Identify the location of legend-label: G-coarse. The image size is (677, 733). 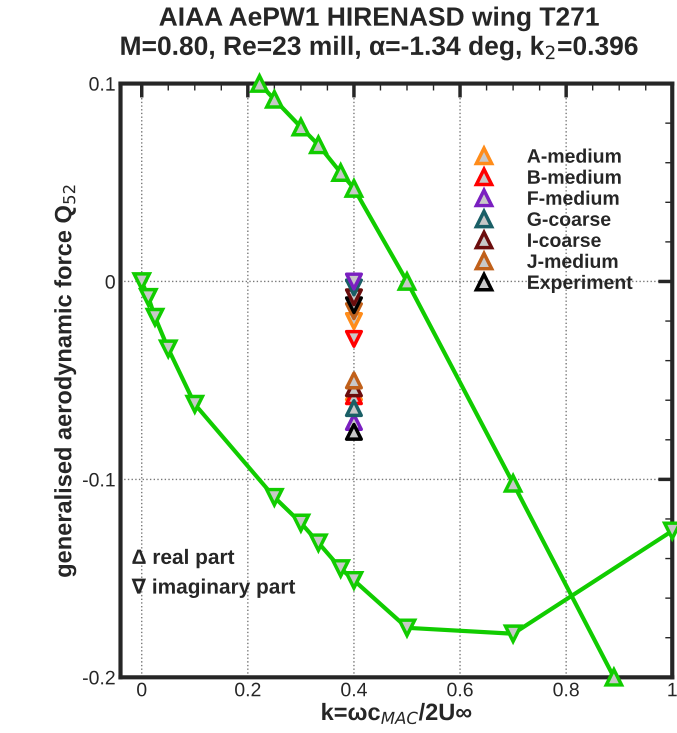
(569, 219).